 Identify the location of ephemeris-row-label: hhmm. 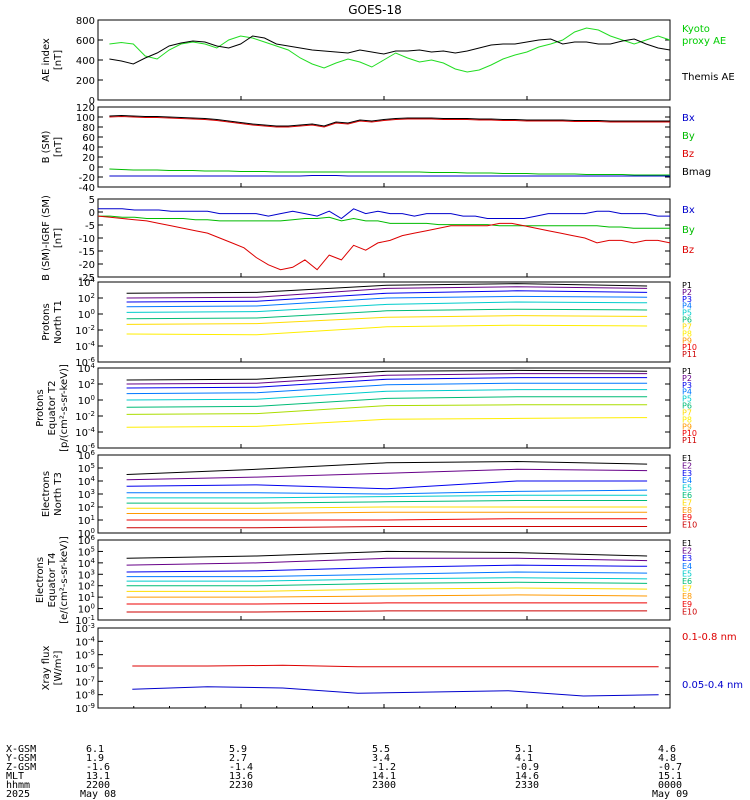
(18, 785).